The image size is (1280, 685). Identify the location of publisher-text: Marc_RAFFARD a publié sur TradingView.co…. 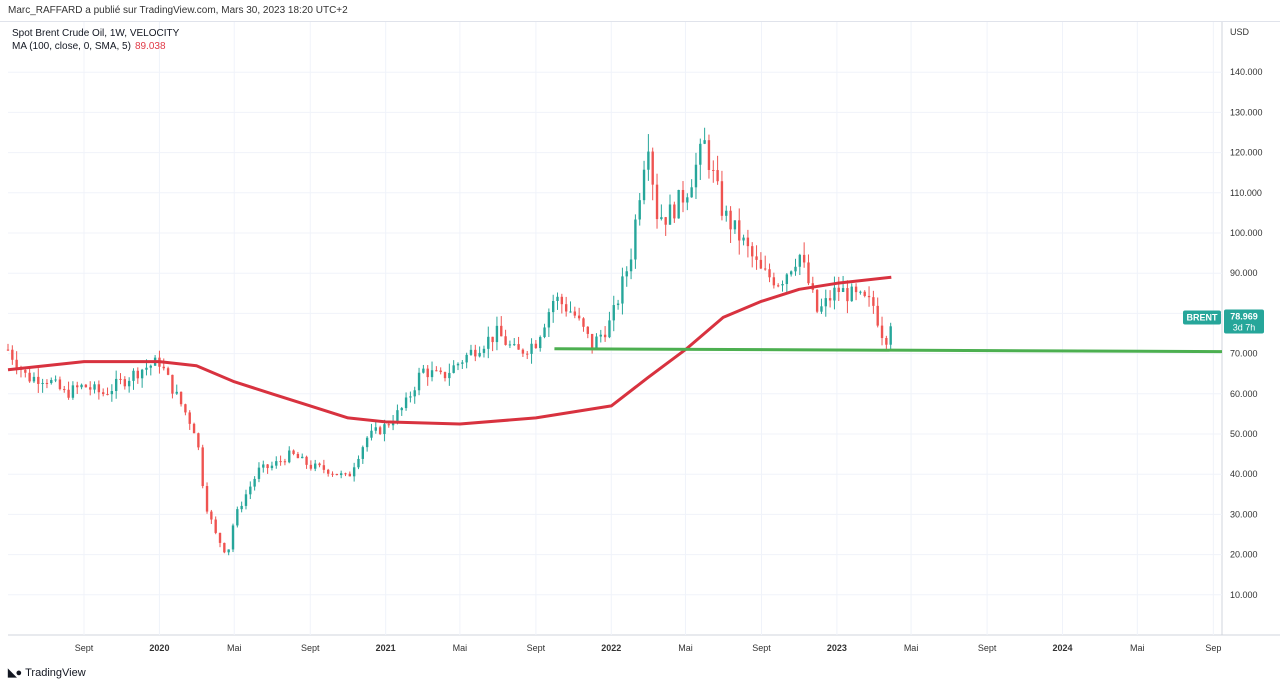
(178, 10).